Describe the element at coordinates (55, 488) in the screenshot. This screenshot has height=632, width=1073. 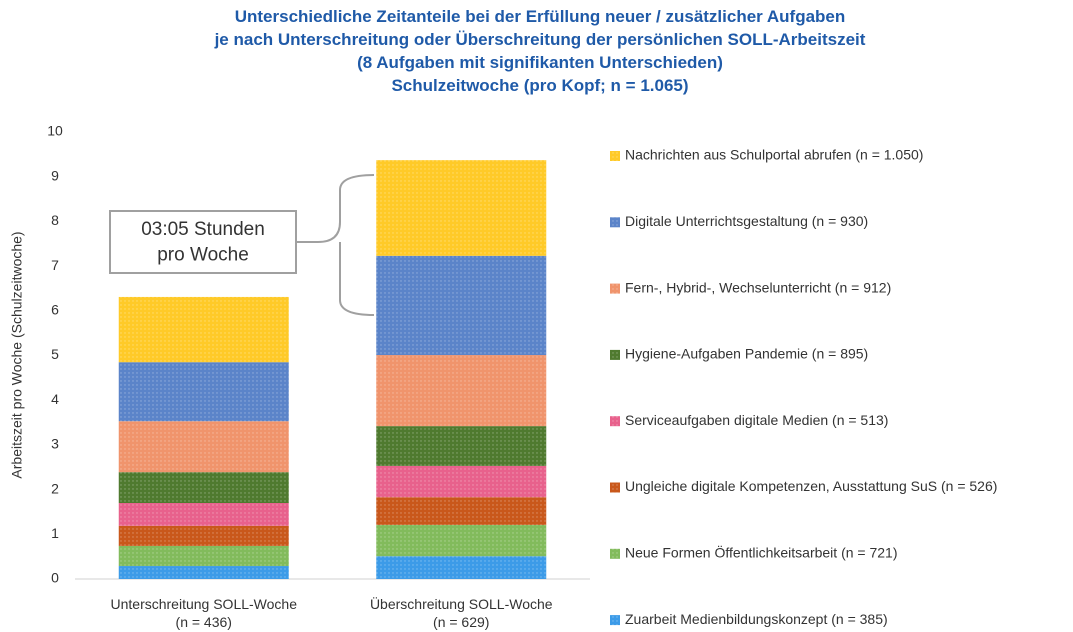
I see `y-tick-label: 2` at that location.